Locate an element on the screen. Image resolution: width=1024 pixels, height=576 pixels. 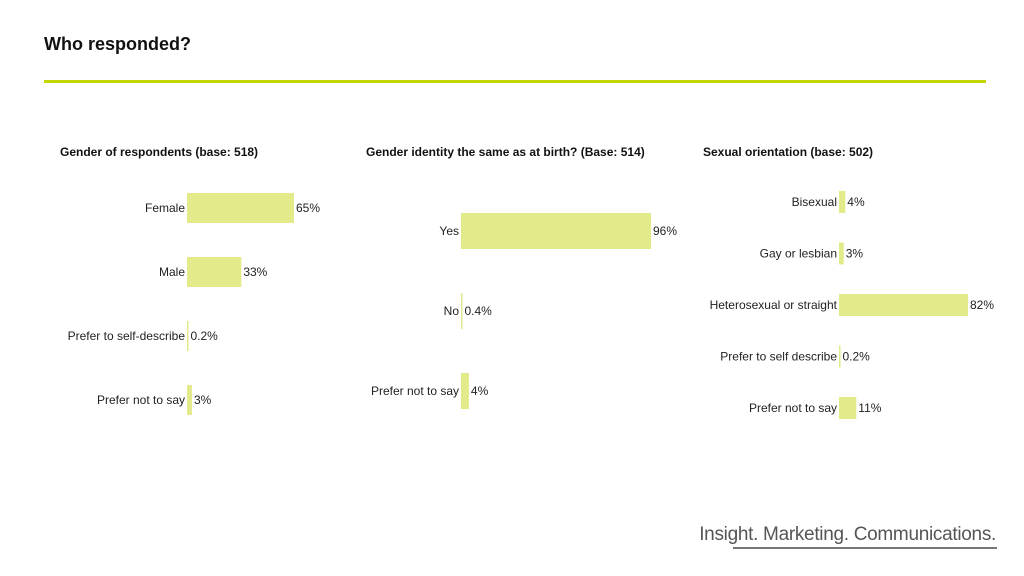
page-title: Who responded? is located at coordinates (117, 44).